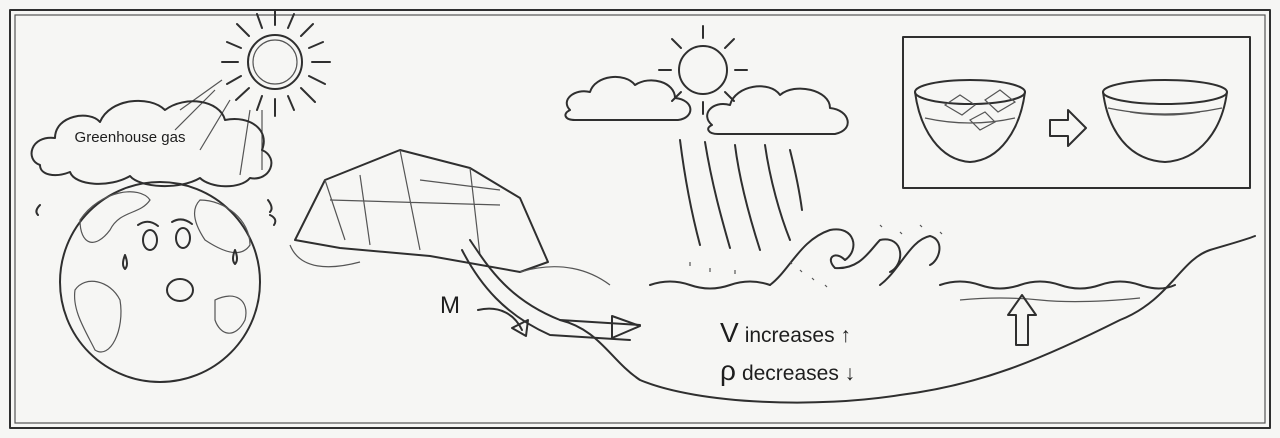 This screenshot has height=438, width=1280. I want to click on greenhouse-cloud: Greenhouse gas, so click(151, 143).